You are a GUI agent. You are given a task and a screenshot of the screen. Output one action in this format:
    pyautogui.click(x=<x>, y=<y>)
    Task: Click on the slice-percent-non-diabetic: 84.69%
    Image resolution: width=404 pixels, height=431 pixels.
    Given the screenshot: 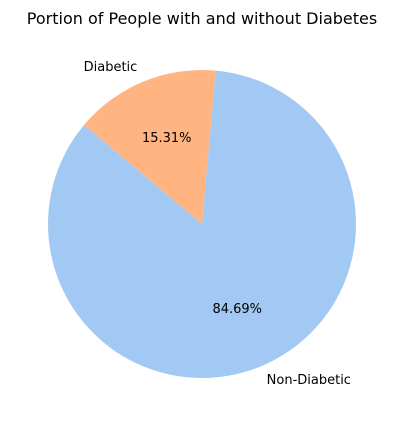 What is the action you would take?
    pyautogui.click(x=237, y=309)
    